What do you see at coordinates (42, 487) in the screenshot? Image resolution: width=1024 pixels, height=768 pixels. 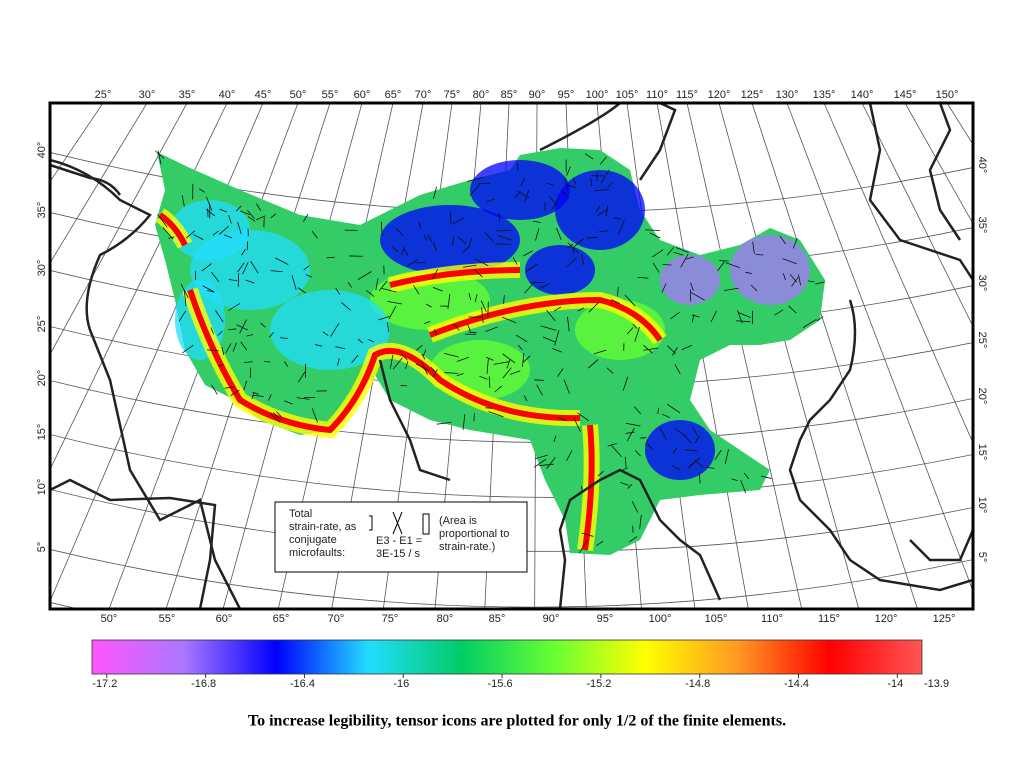 I see `left-degree-label: 10°` at bounding box center [42, 487].